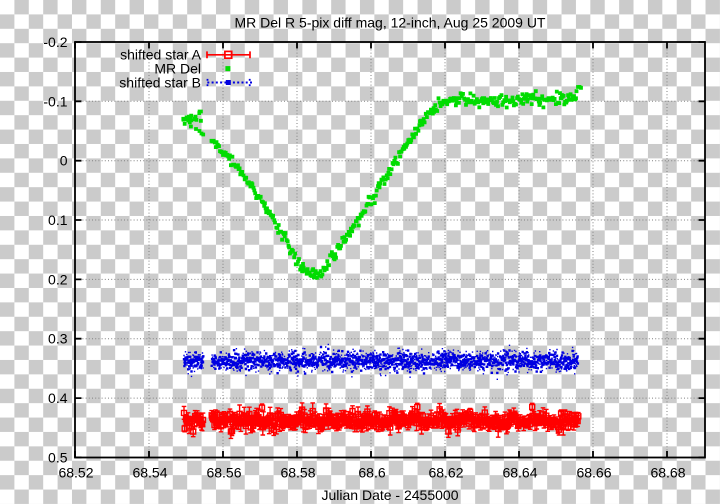 This screenshot has height=504, width=720. What do you see at coordinates (58, 339) in the screenshot?
I see `svg-text: 0.3` at bounding box center [58, 339].